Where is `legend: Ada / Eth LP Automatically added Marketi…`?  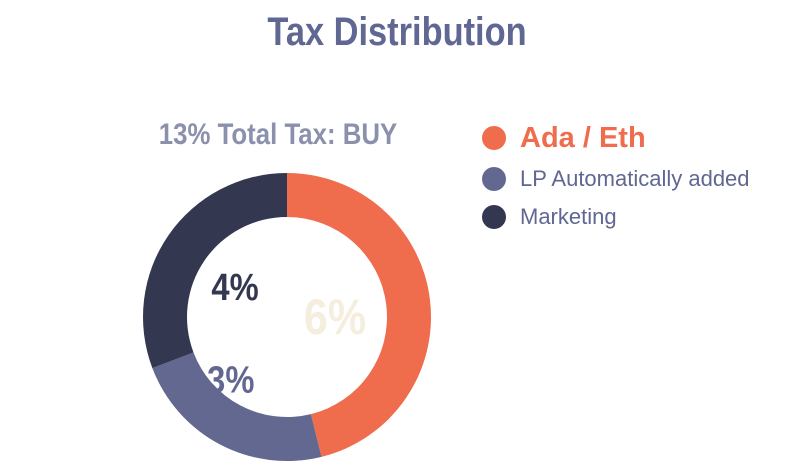 legend: Ada / Eth LP Automatically added Marketi… is located at coordinates (637, 176).